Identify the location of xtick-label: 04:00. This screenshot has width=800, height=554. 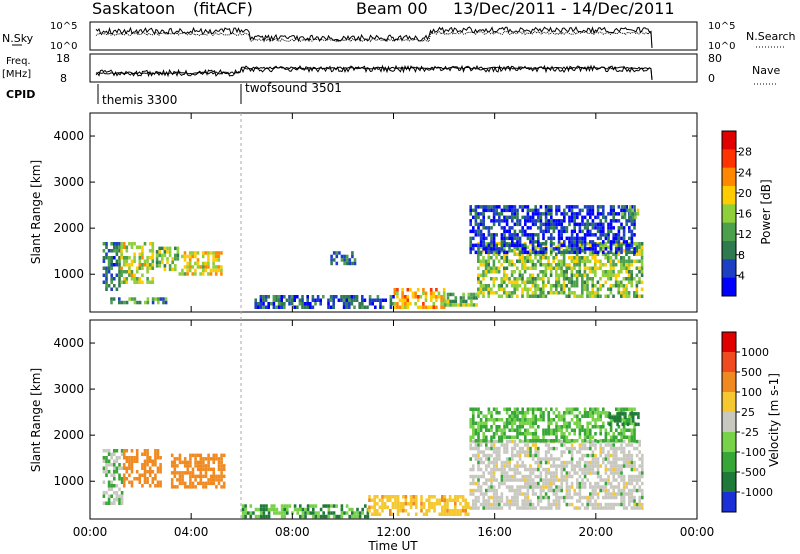
(191, 532).